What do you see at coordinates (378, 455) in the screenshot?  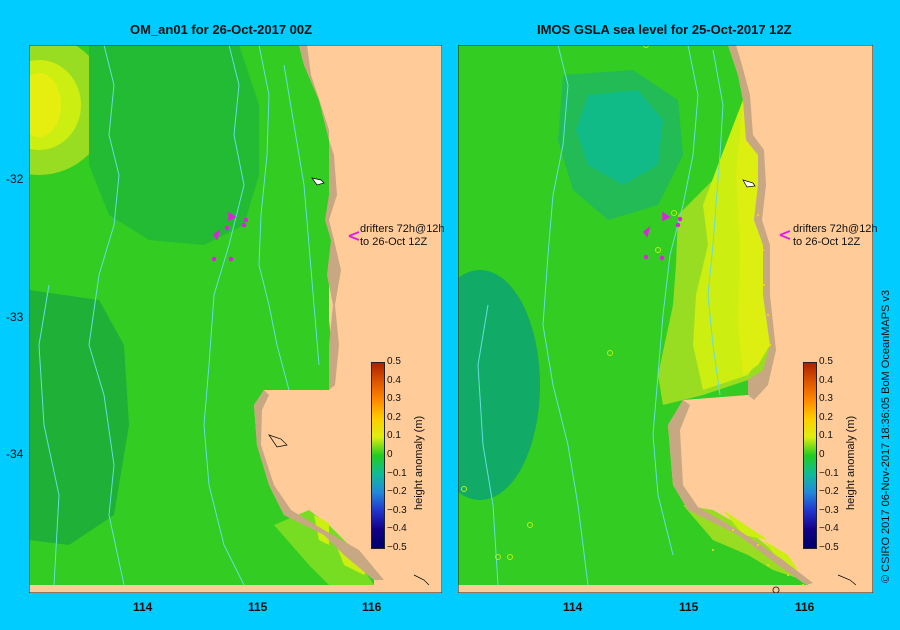 I see `colorbar-left` at bounding box center [378, 455].